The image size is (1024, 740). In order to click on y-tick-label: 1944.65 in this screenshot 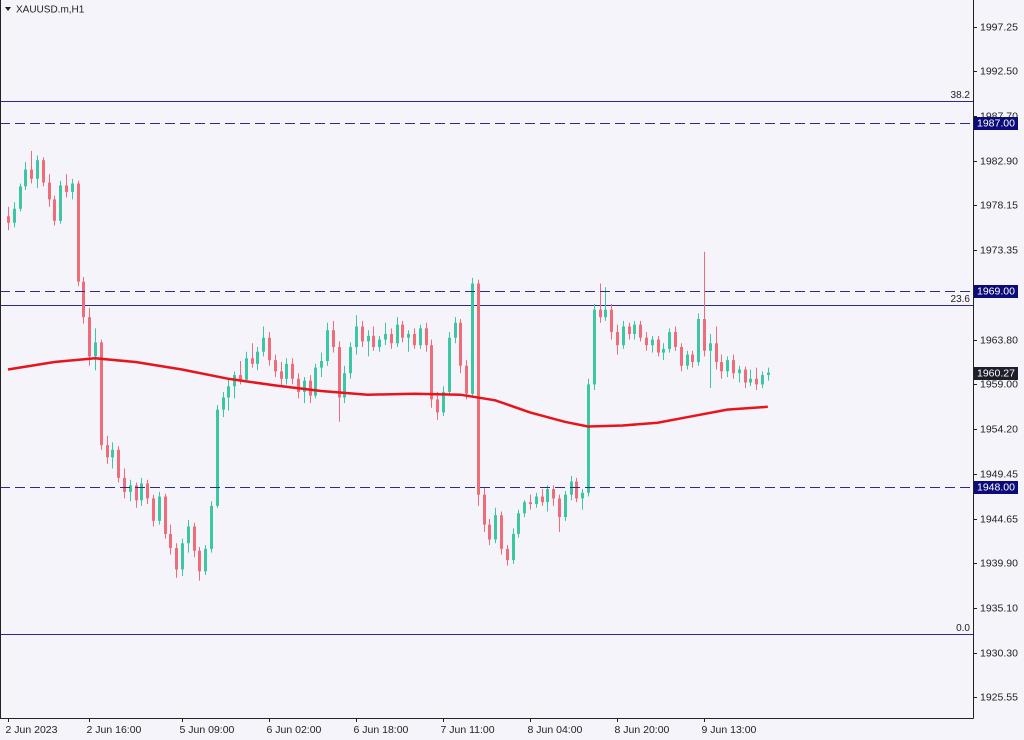, I will do `click(999, 519)`.